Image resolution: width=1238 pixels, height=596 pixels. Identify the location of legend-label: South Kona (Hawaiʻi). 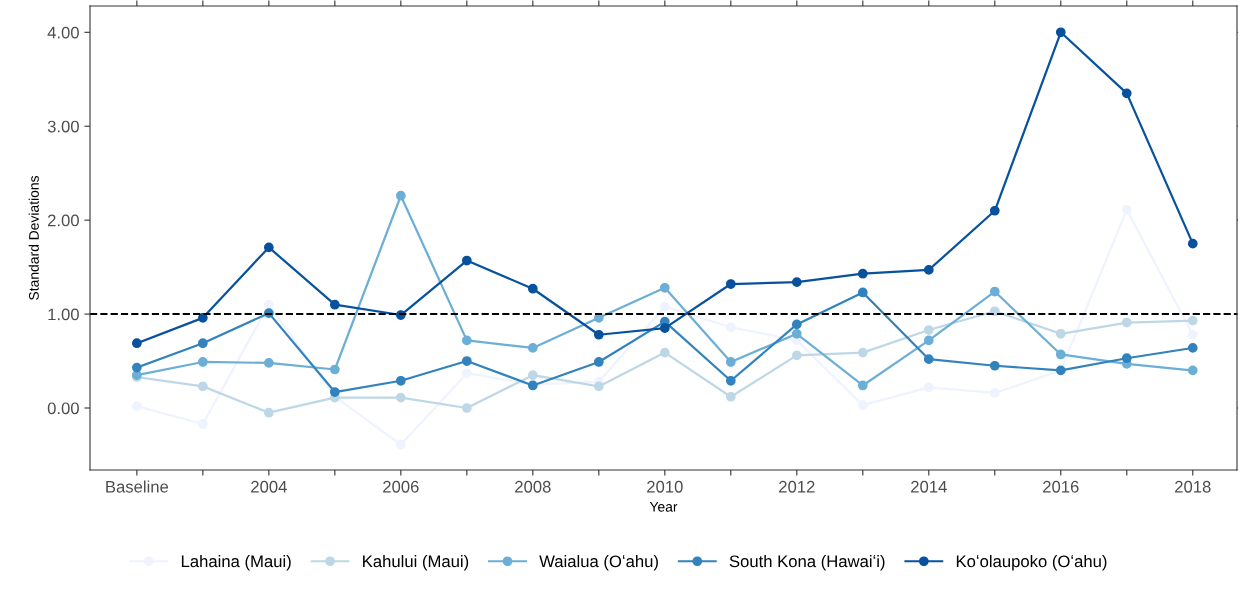
(807, 563).